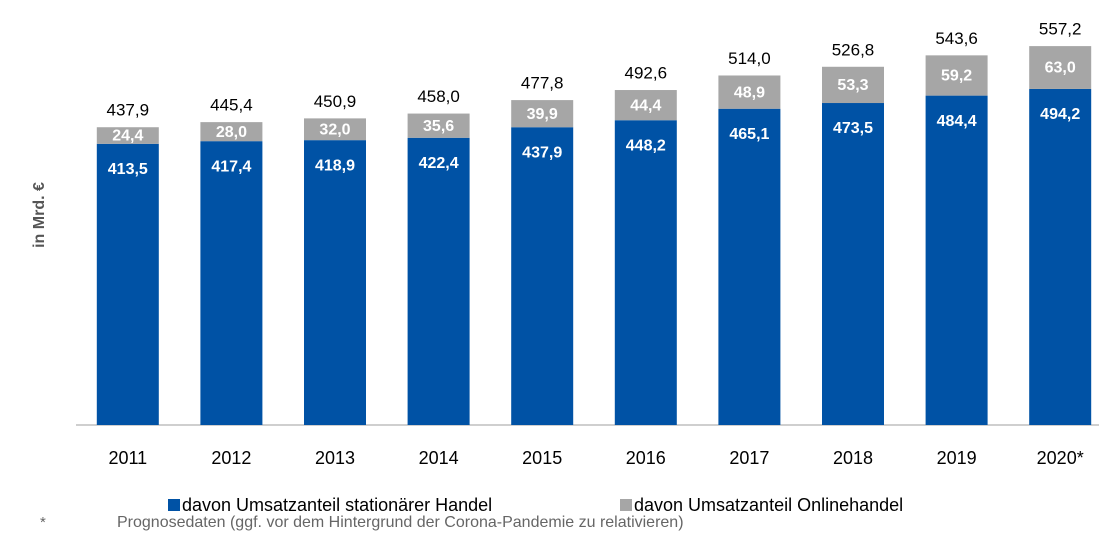 The height and width of the screenshot is (533, 1099). I want to click on legend-label: davon Umsatzanteil stationärer Handel, so click(337, 505).